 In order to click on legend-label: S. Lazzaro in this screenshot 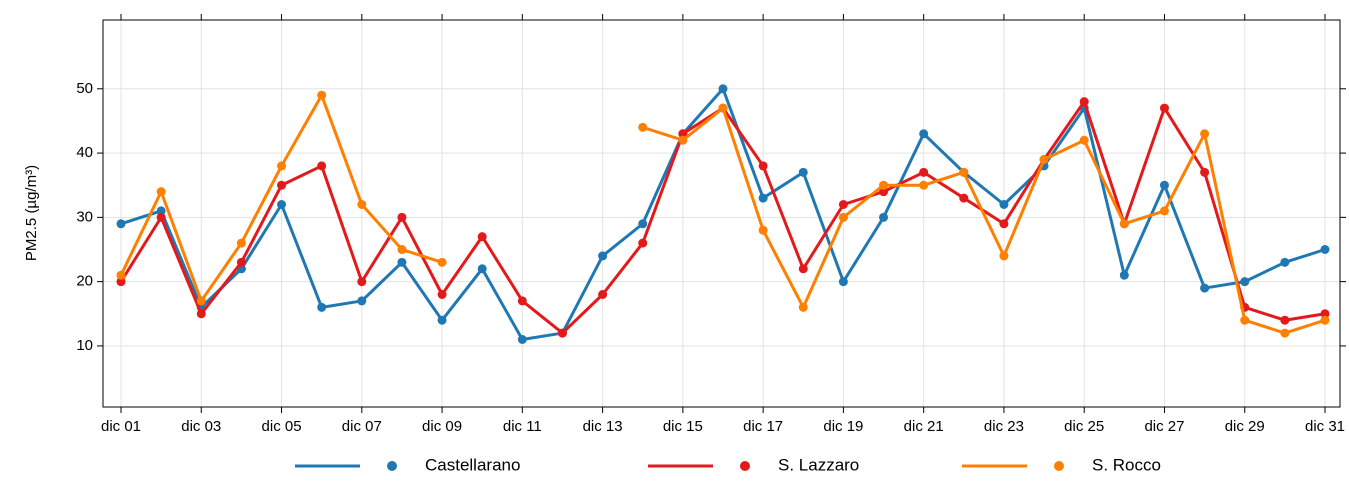, I will do `click(818, 464)`.